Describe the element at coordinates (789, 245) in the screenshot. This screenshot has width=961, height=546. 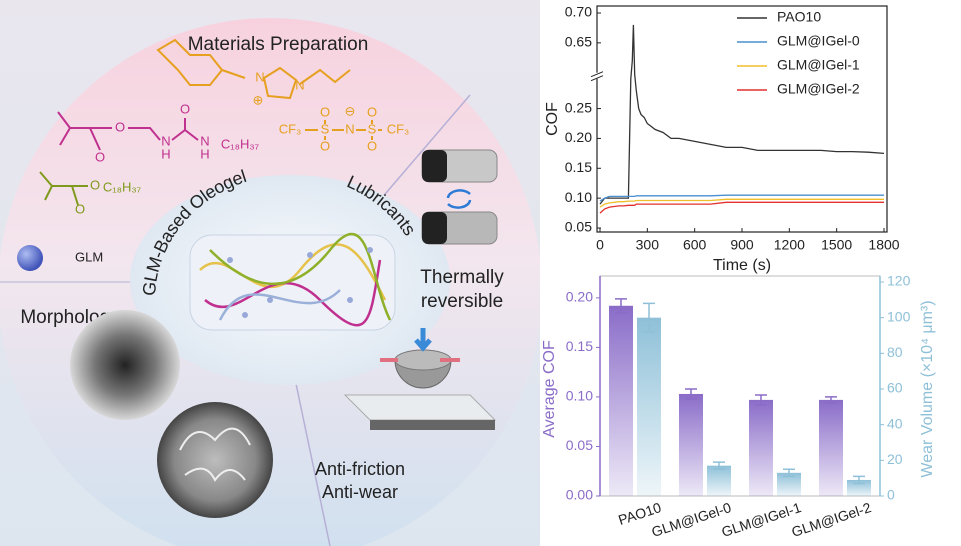
I see `x-tick-label: 1200` at that location.